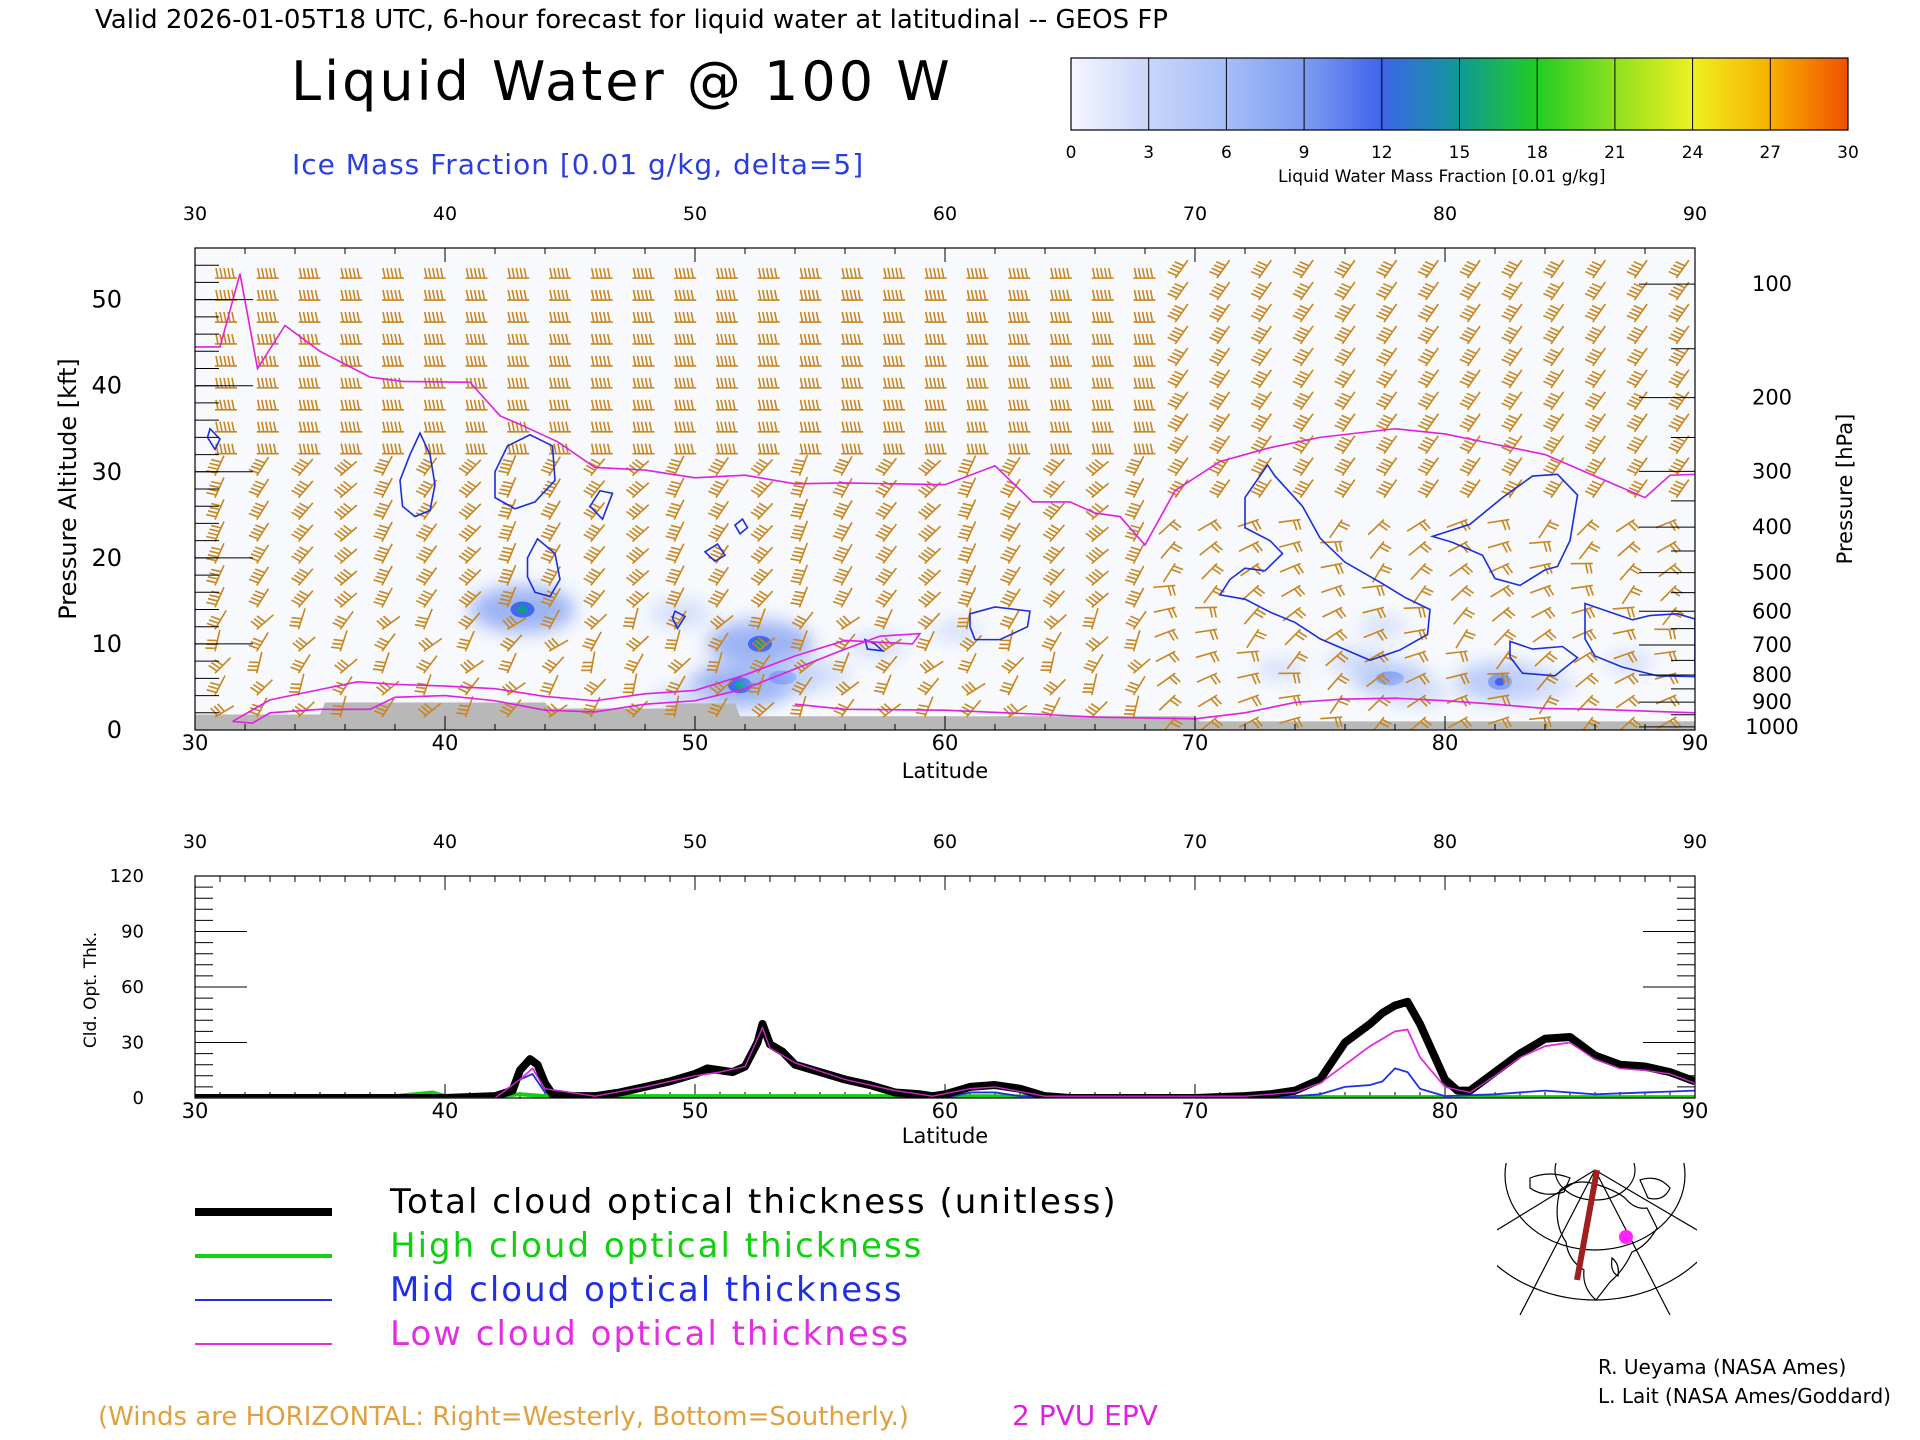  What do you see at coordinates (656, 1246) in the screenshot?
I see `legend-label-high: High cloud optical thickness` at bounding box center [656, 1246].